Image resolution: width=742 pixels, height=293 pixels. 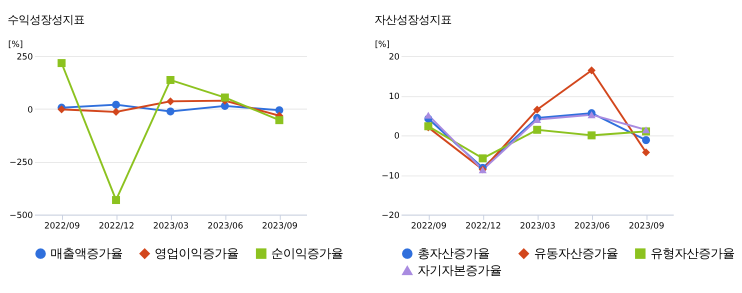 What do you see at coordinates (21, 215) in the screenshot?
I see `y-tick-label: −500` at bounding box center [21, 215].